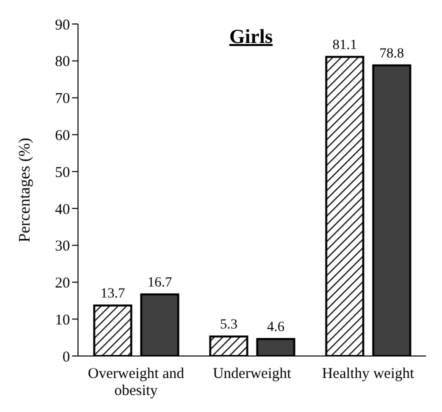 This screenshot has width=442, height=412. What do you see at coordinates (344, 45) in the screenshot?
I see `data-label: 81.1` at bounding box center [344, 45].